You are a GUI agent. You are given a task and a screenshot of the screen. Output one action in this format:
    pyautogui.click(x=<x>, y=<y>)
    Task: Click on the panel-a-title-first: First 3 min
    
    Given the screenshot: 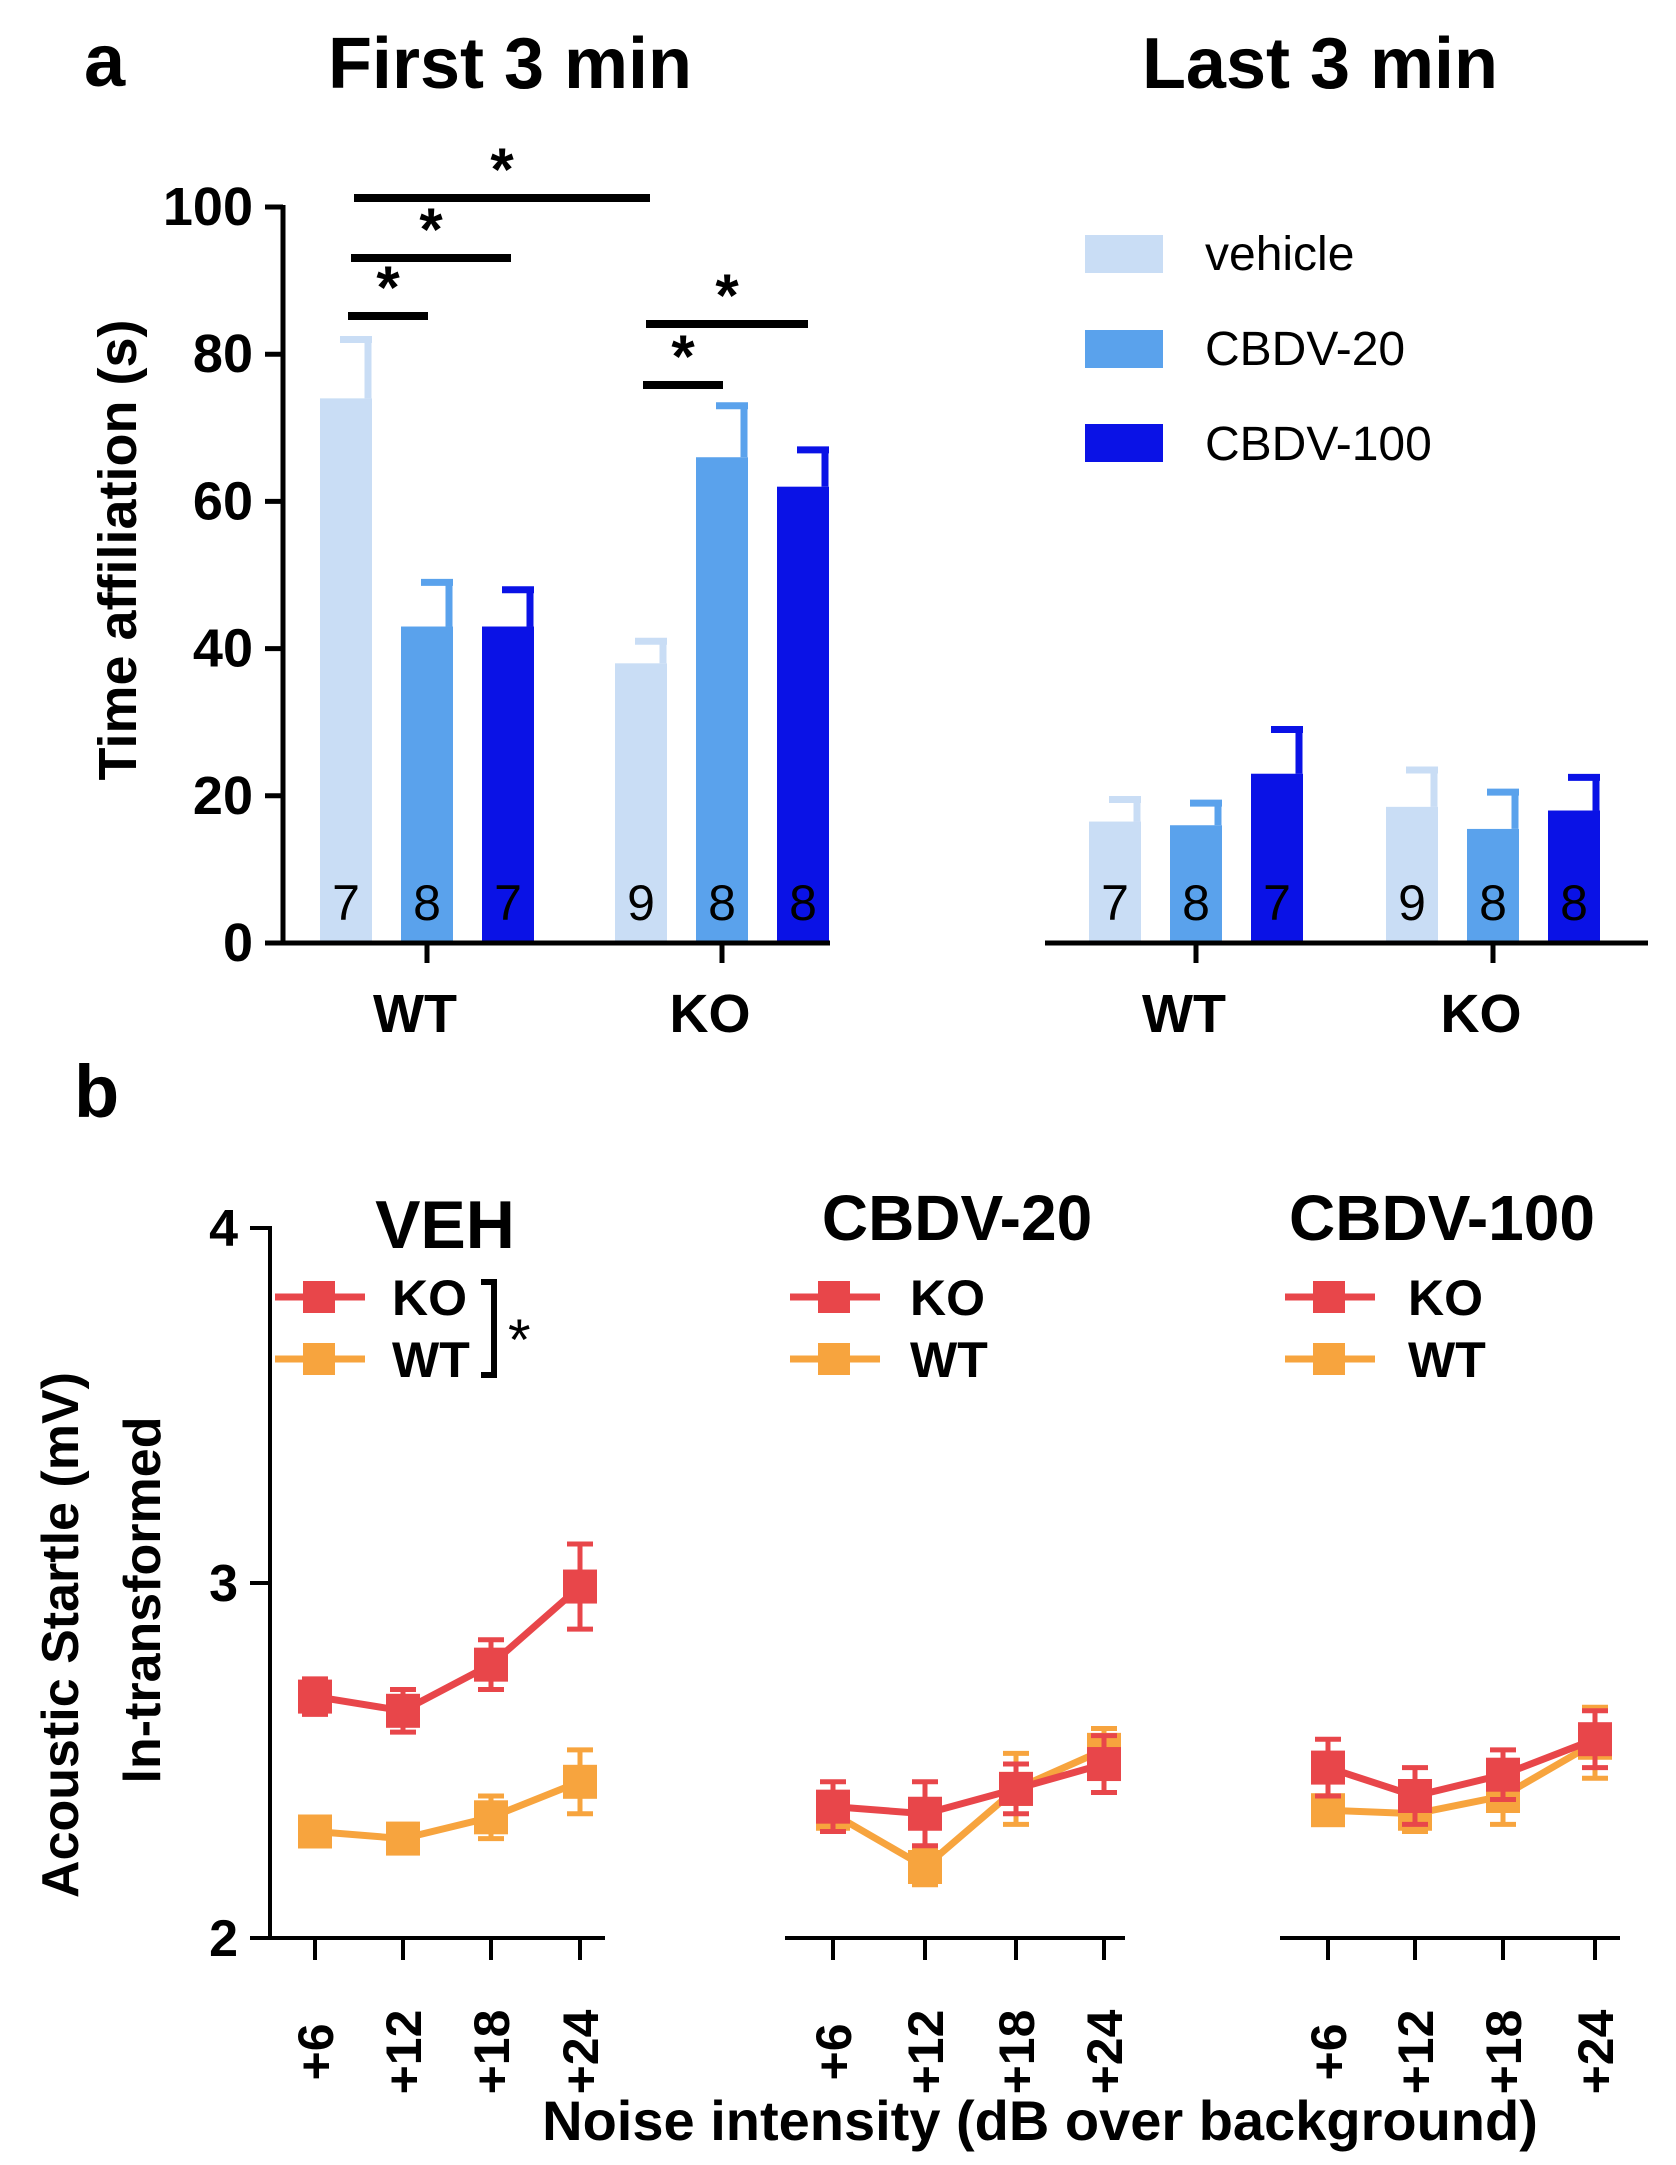 What is the action you would take?
    pyautogui.click(x=510, y=64)
    